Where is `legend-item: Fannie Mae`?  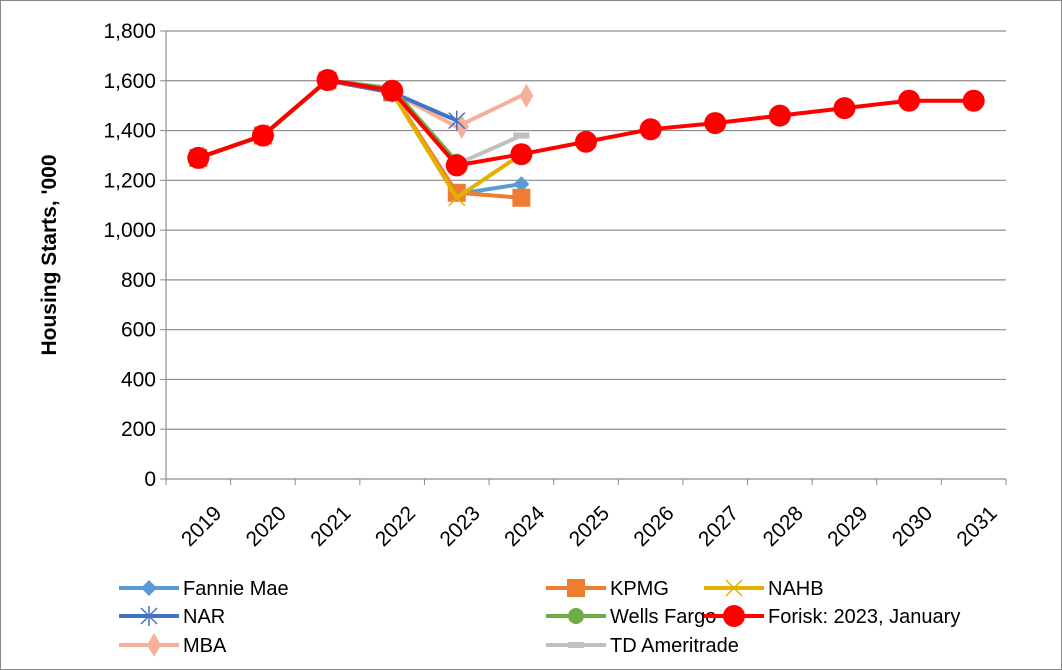 legend-item: Fannie Mae is located at coordinates (204, 589).